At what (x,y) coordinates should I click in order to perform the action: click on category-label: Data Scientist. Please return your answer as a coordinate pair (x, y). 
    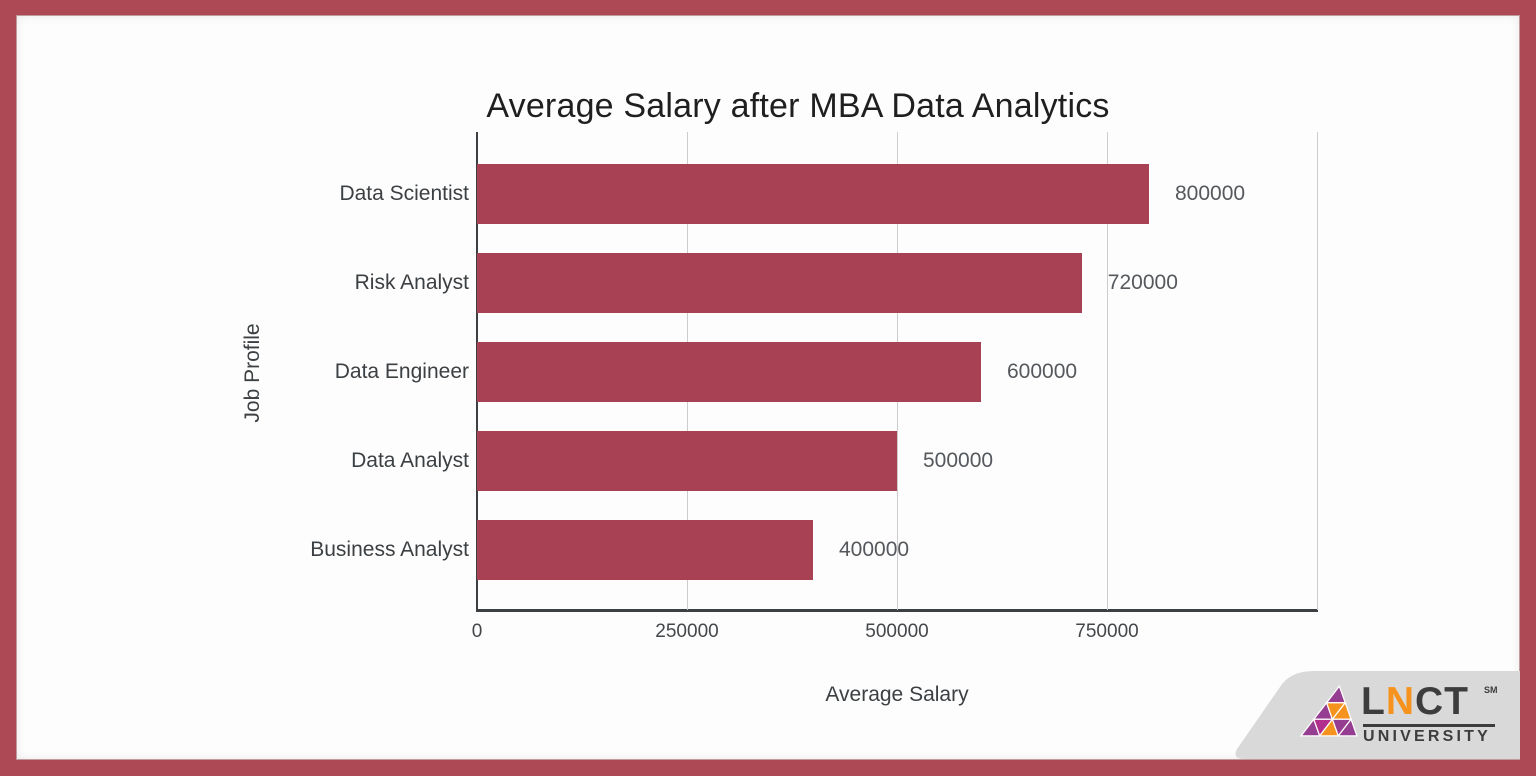
    Looking at the image, I should click on (404, 193).